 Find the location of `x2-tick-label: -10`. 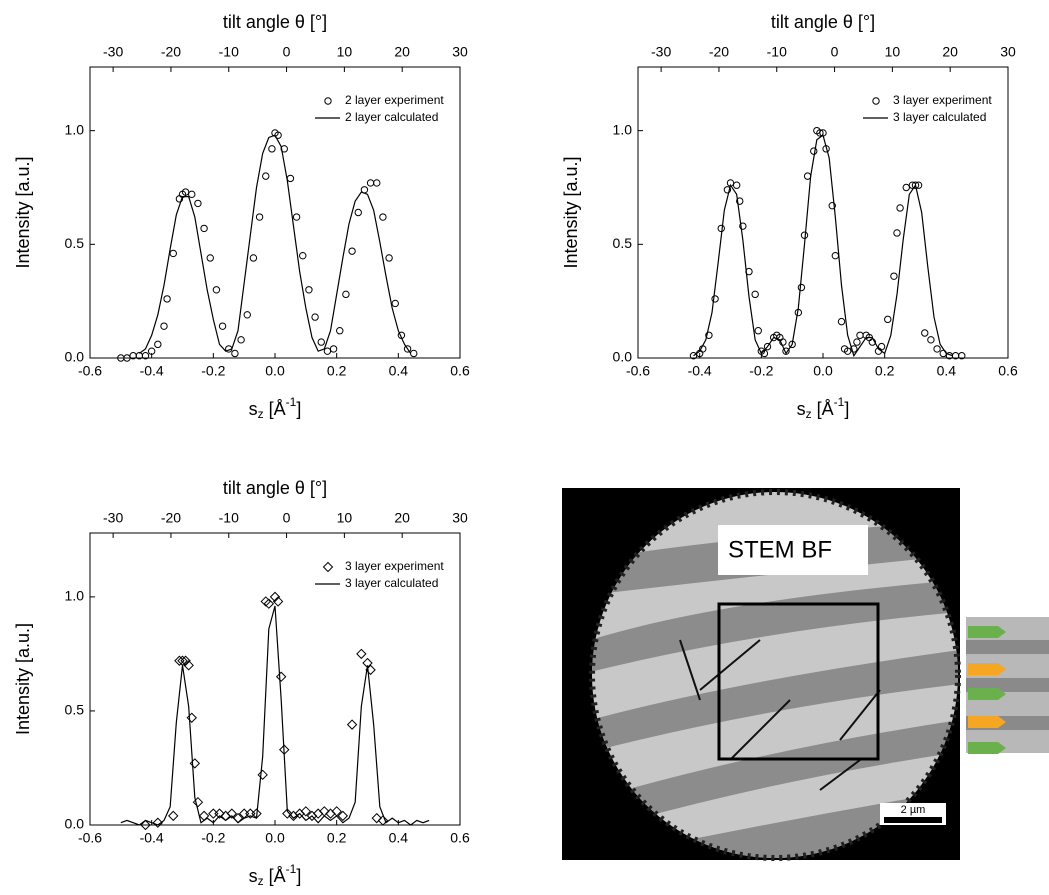

x2-tick-label: -10 is located at coordinates (777, 52).